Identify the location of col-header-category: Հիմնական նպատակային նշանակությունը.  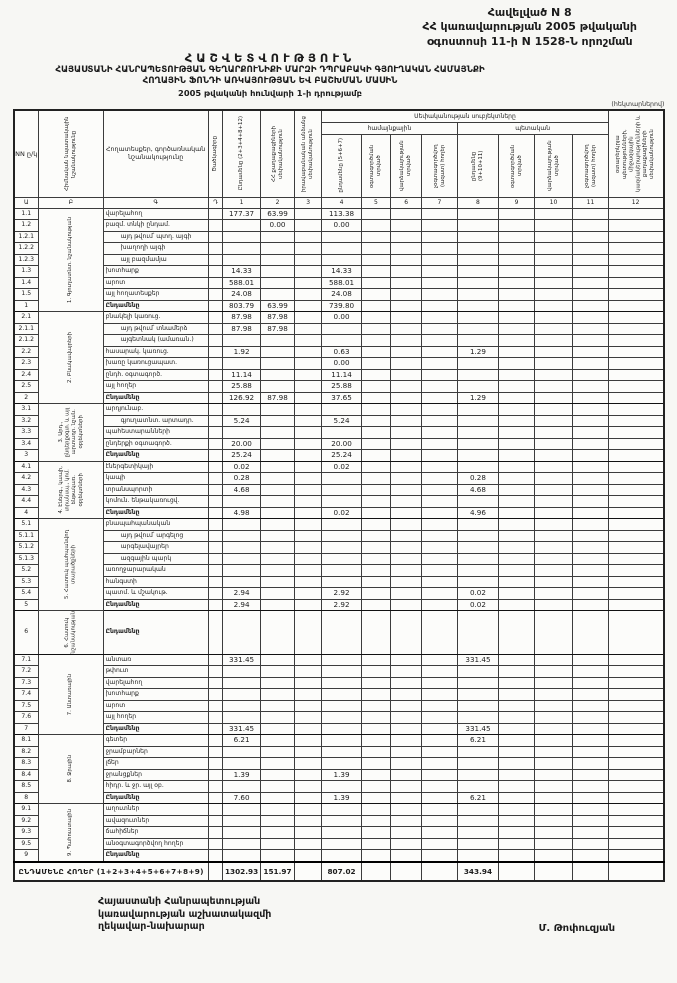
(70, 153).